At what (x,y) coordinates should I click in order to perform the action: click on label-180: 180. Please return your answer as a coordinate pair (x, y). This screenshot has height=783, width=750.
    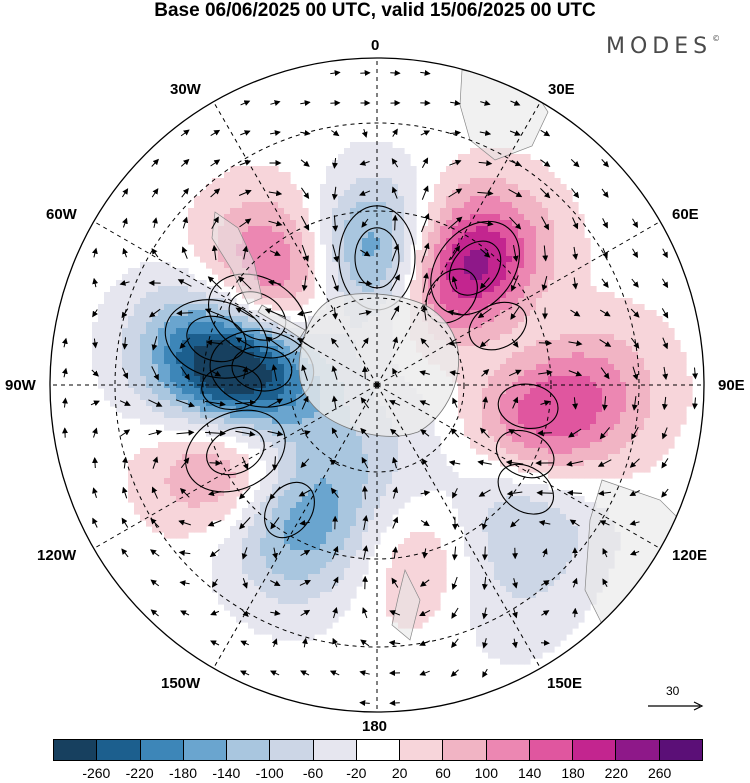
    Looking at the image, I should click on (375, 726).